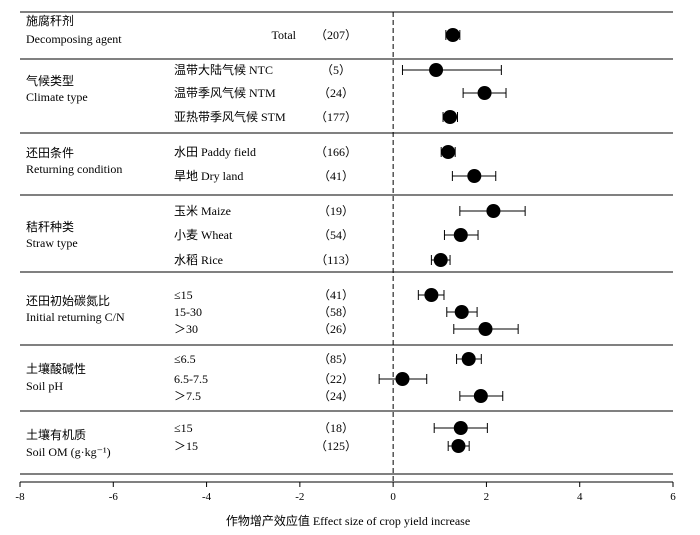  What do you see at coordinates (336, 70) in the screenshot?
I see `sample-size: （5）` at bounding box center [336, 70].